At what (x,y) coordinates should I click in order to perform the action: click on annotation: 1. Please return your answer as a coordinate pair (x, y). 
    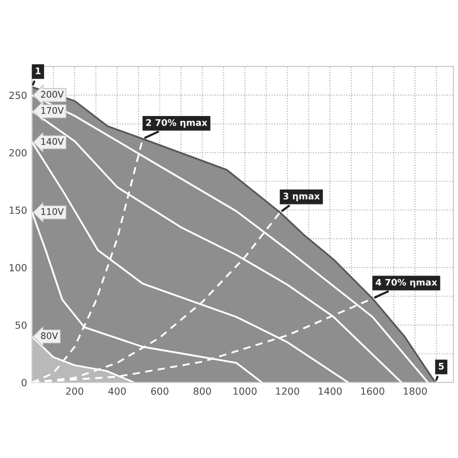
    Looking at the image, I should click on (38, 71).